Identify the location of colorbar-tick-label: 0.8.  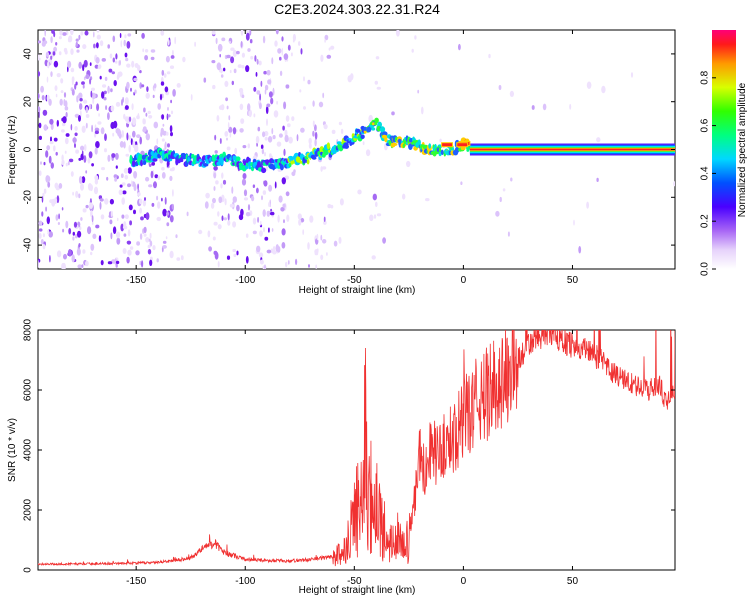
(705, 77).